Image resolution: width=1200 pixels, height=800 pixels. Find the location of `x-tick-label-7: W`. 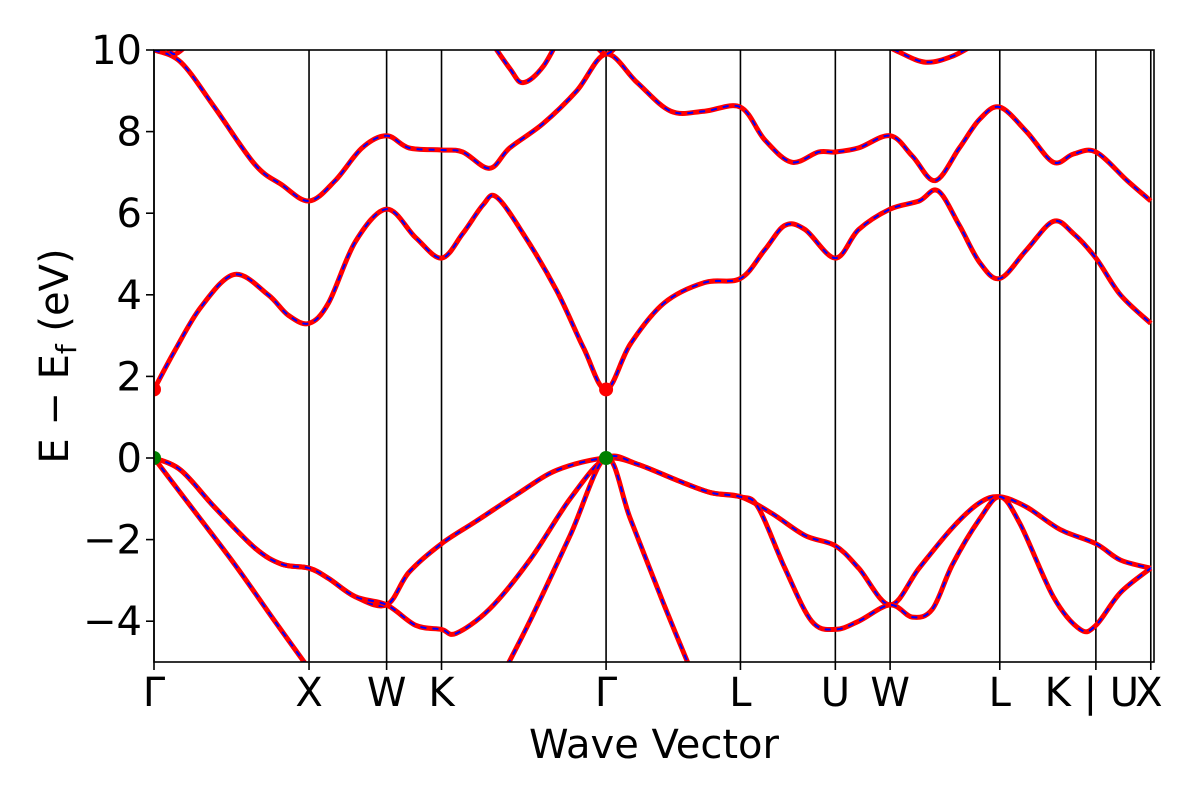

x-tick-label-7: W is located at coordinates (890, 693).